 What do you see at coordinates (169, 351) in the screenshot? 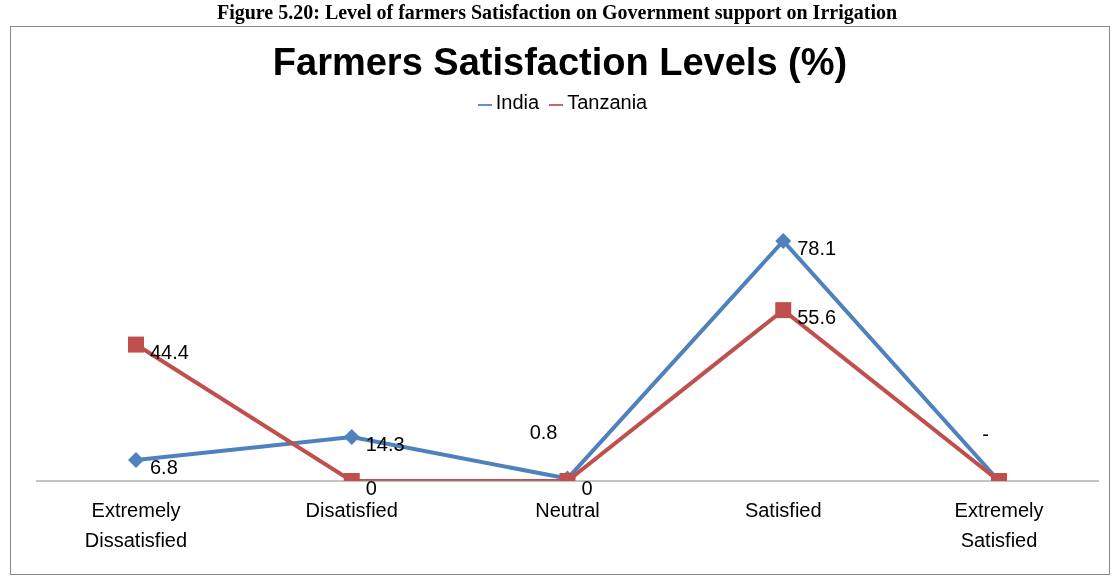
I see `data-label: 44.4` at bounding box center [169, 351].